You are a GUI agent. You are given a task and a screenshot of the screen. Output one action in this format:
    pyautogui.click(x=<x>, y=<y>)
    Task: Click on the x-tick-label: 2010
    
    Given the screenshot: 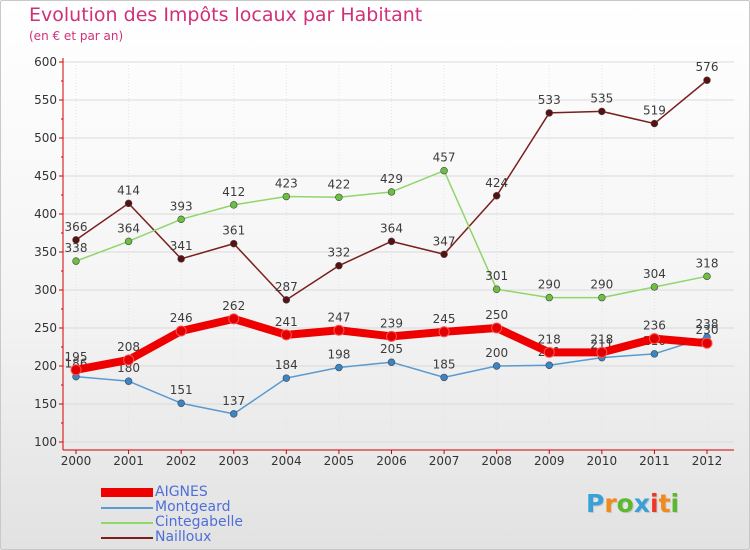 What is the action you would take?
    pyautogui.click(x=602, y=461)
    